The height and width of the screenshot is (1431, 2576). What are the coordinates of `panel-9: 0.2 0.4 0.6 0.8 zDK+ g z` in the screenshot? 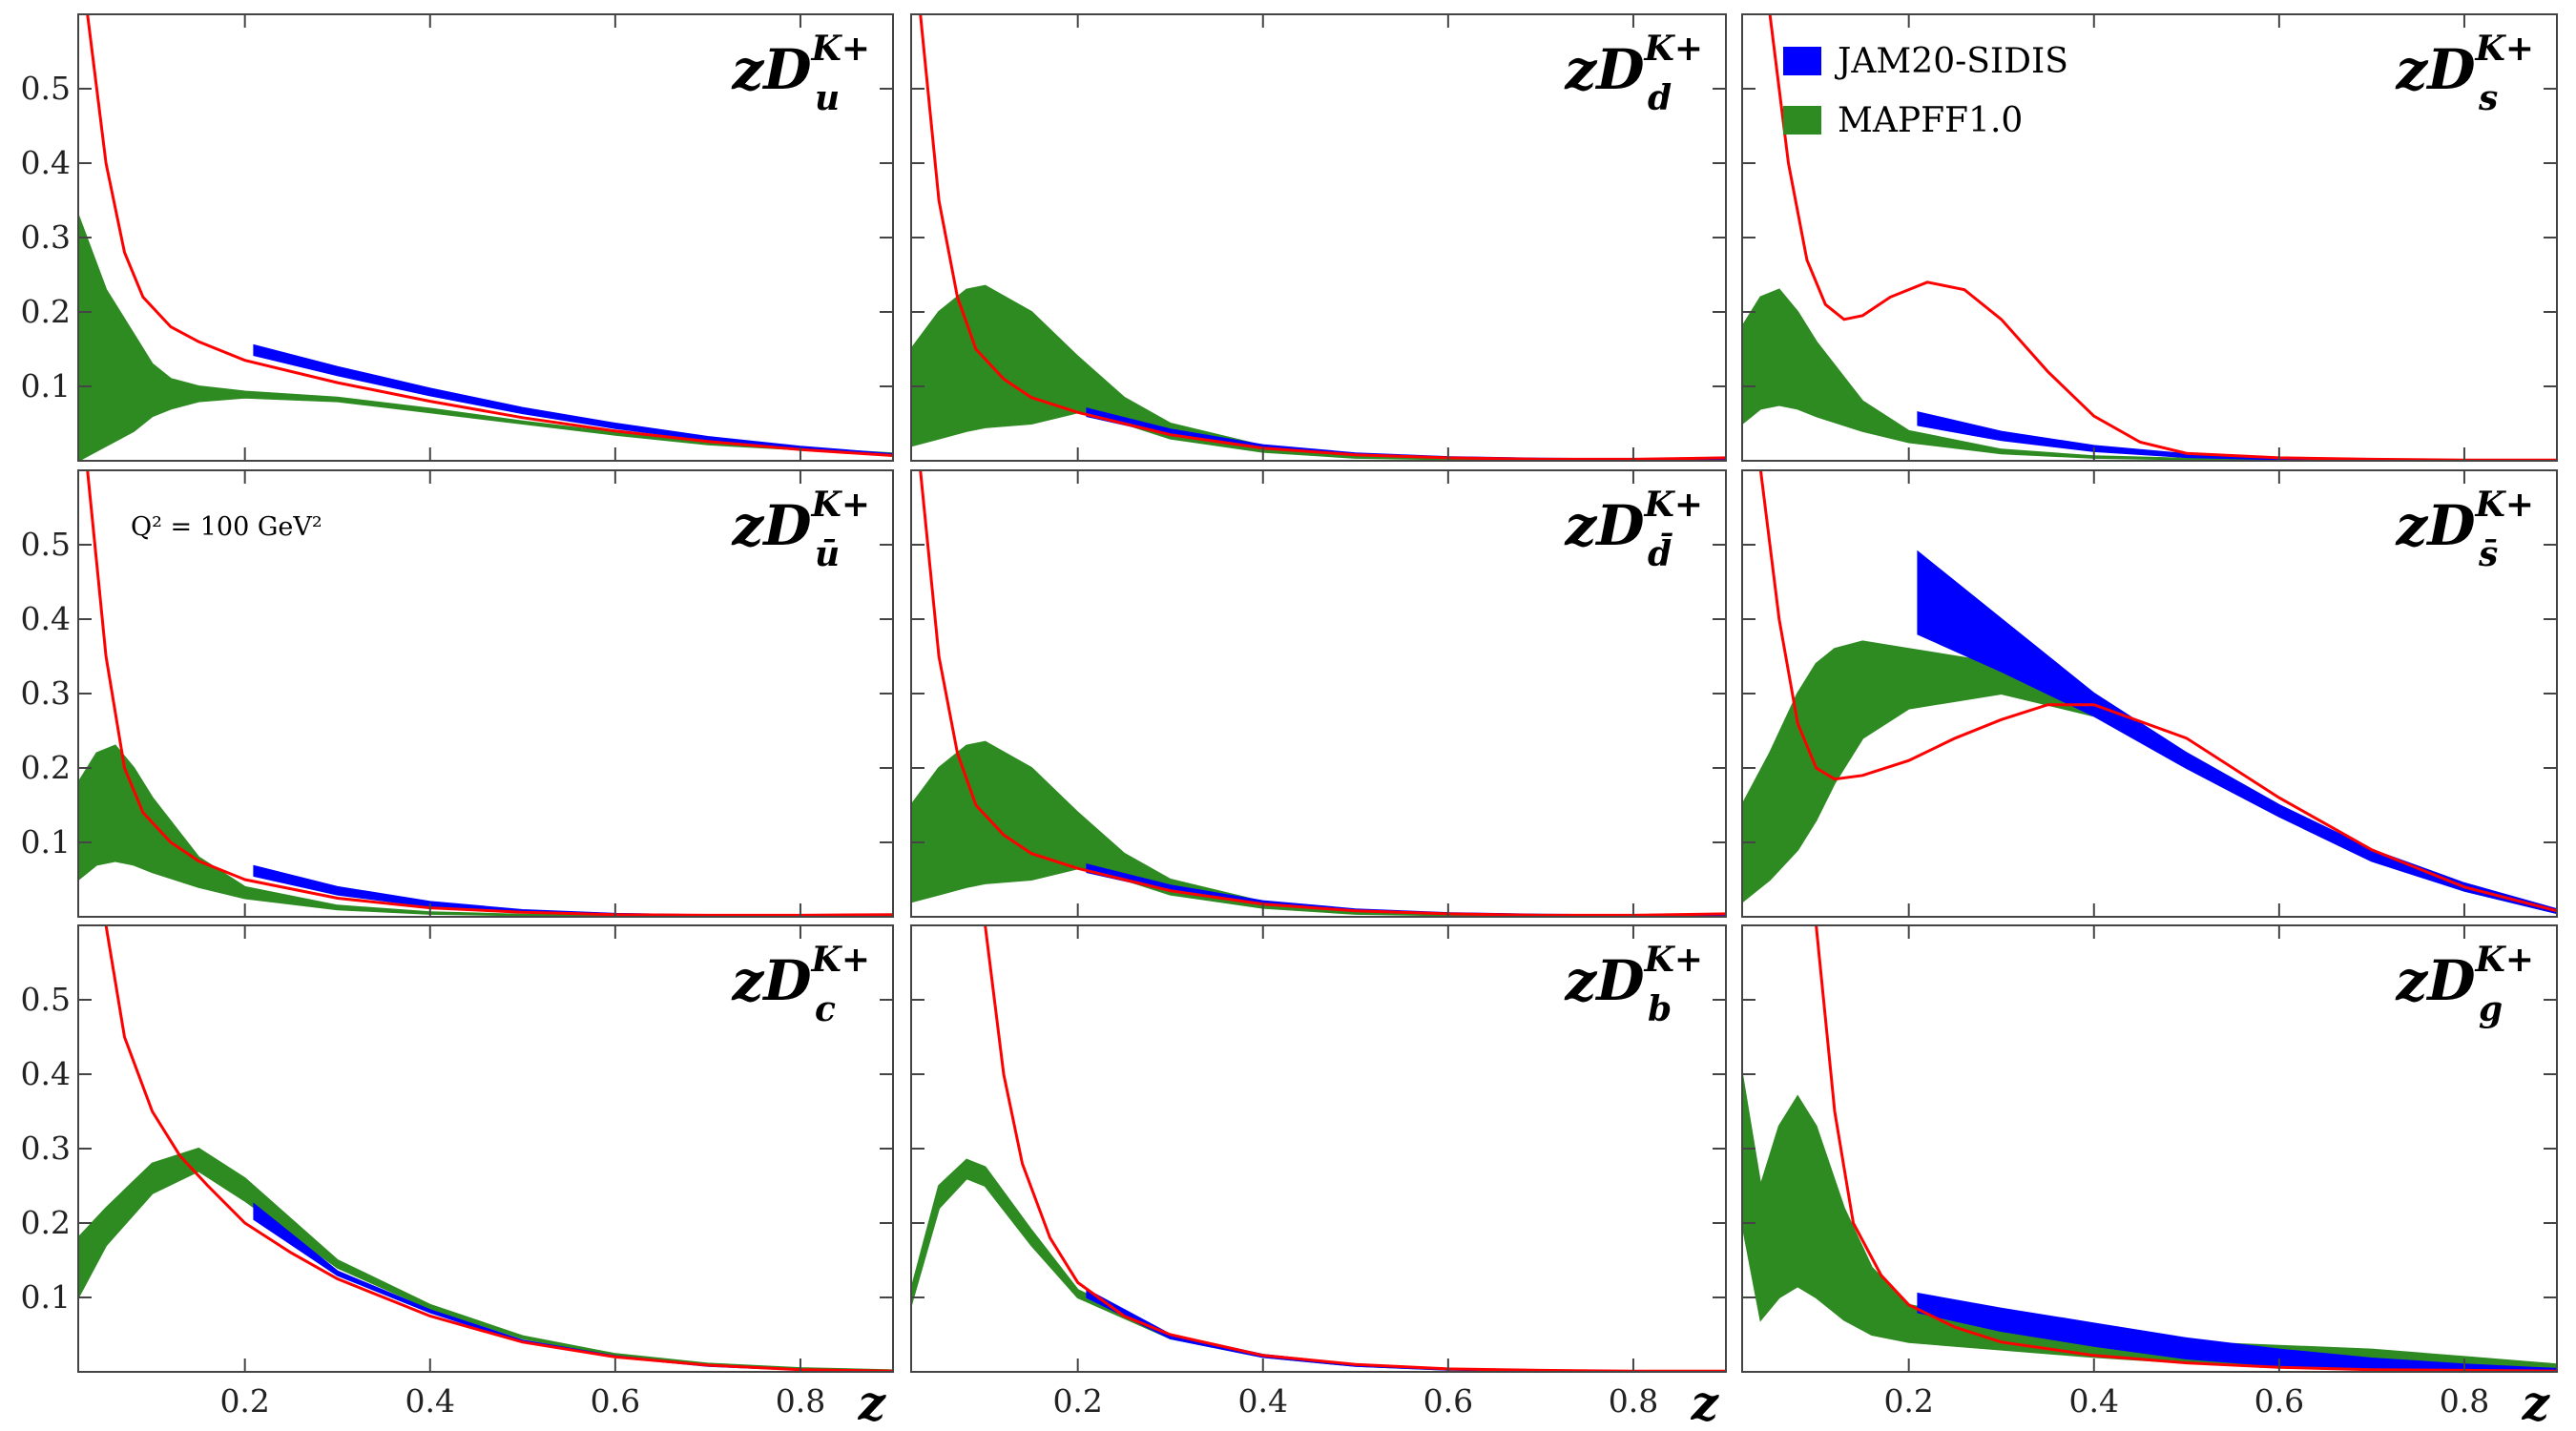 It's located at (2149, 1177).